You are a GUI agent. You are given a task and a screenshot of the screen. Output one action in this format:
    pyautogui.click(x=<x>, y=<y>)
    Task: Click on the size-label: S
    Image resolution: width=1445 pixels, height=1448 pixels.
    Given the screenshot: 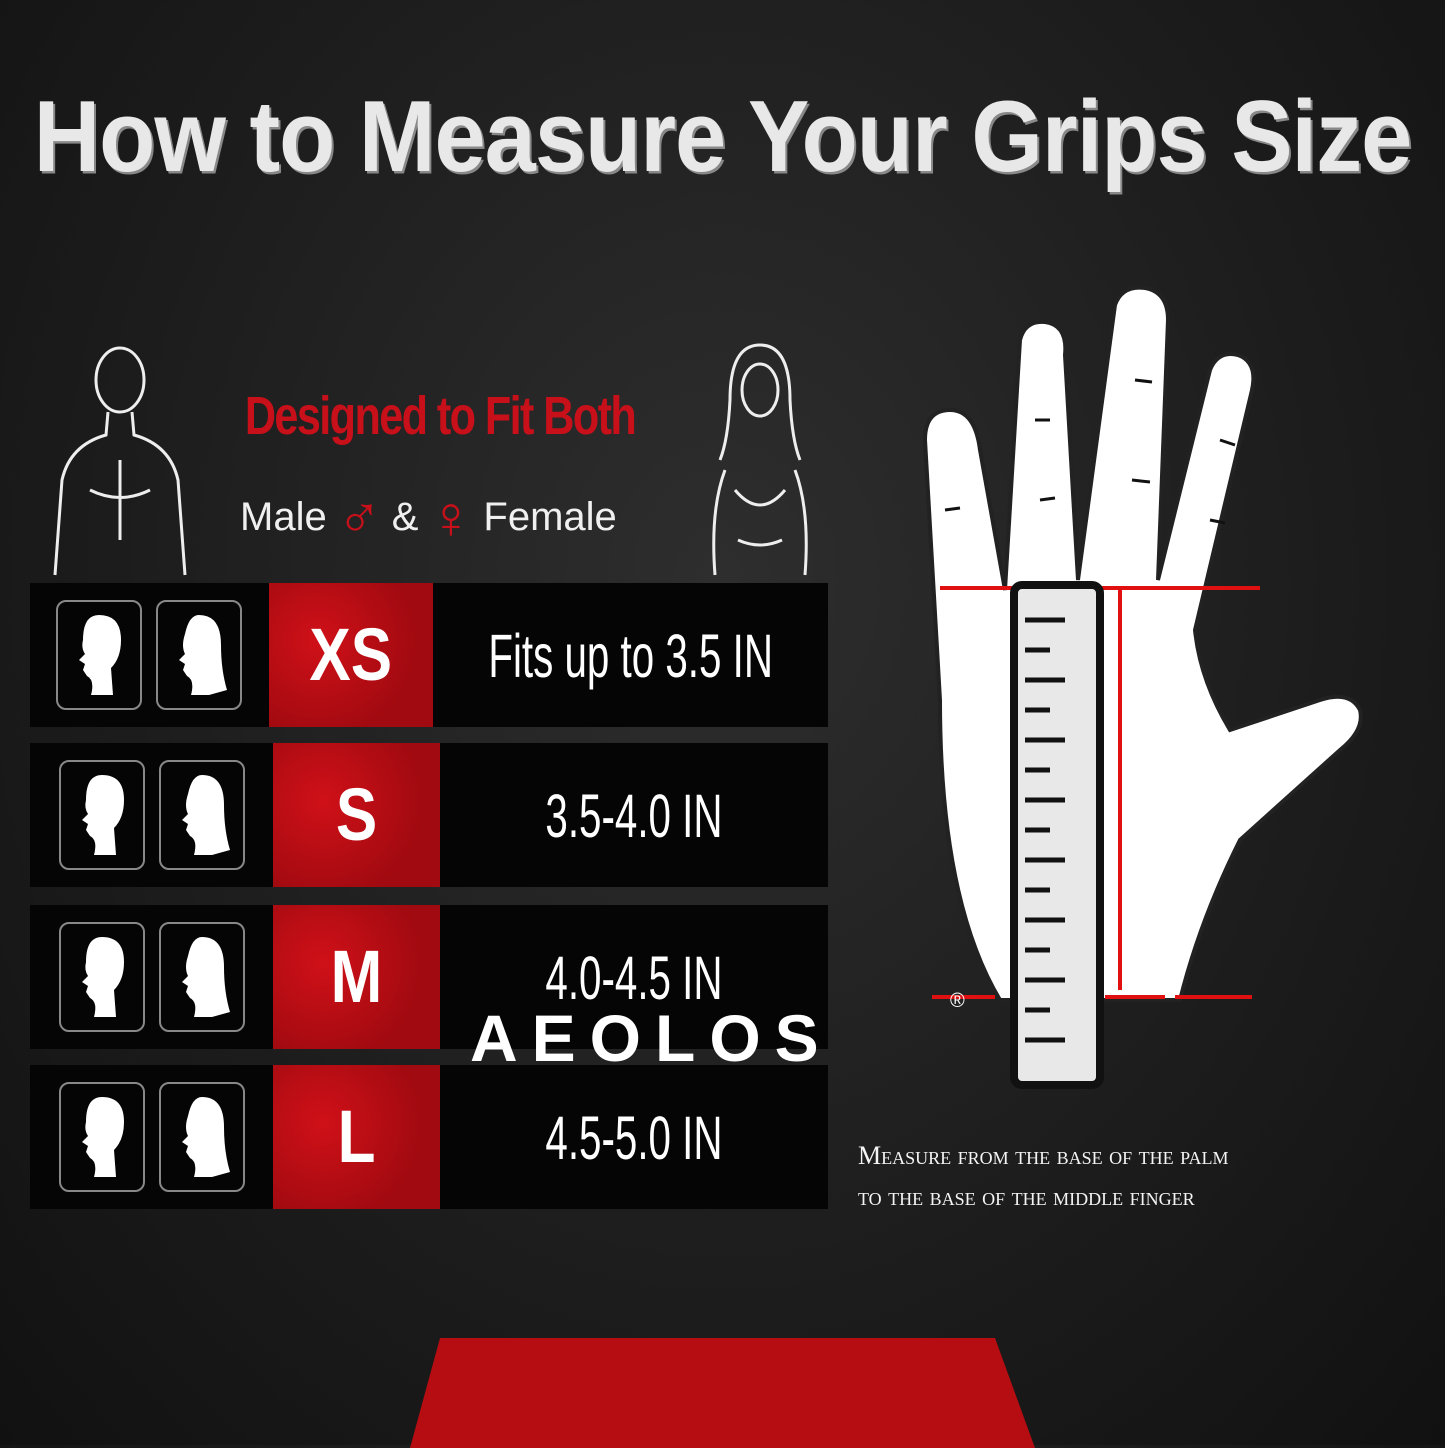 What is the action you would take?
    pyautogui.click(x=356, y=815)
    